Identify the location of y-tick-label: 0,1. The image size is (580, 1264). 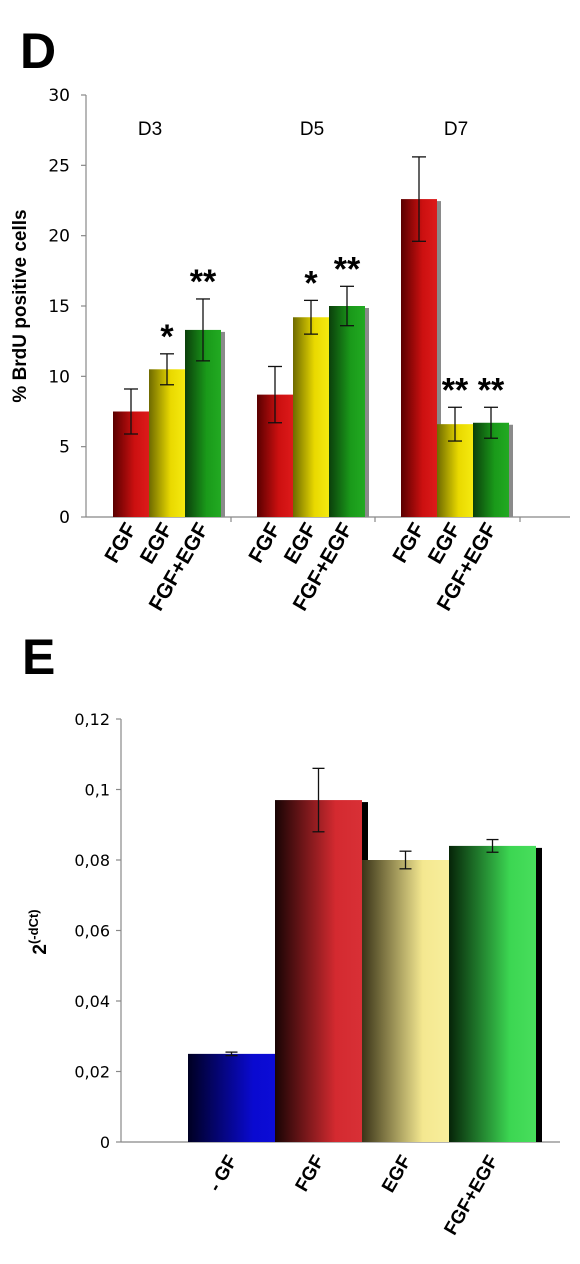
(97, 790).